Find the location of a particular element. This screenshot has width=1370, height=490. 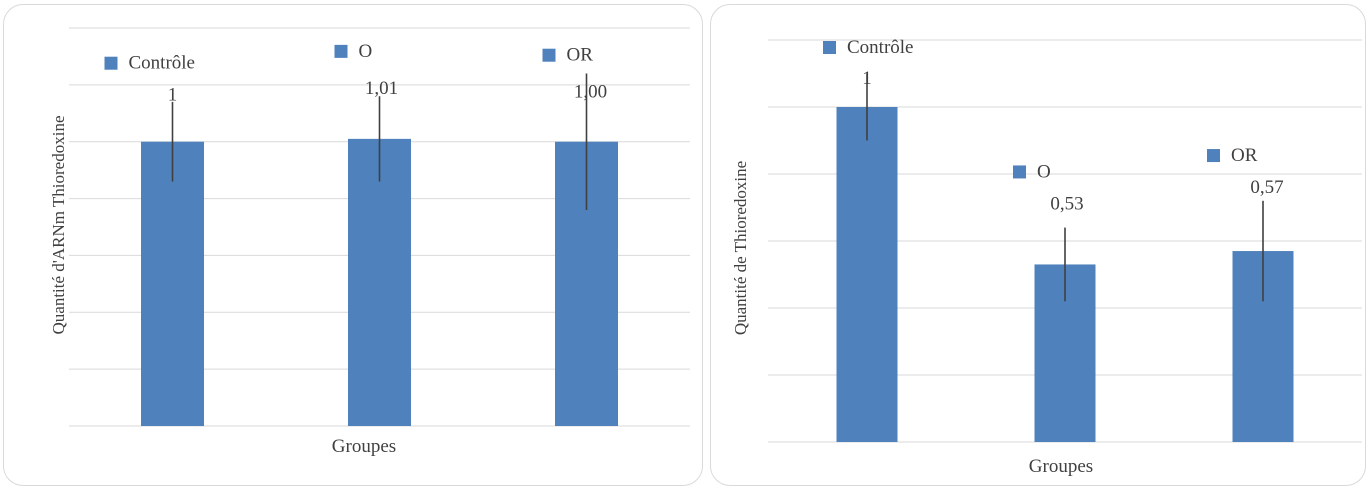

left-series-name-2: OR is located at coordinates (580, 55).